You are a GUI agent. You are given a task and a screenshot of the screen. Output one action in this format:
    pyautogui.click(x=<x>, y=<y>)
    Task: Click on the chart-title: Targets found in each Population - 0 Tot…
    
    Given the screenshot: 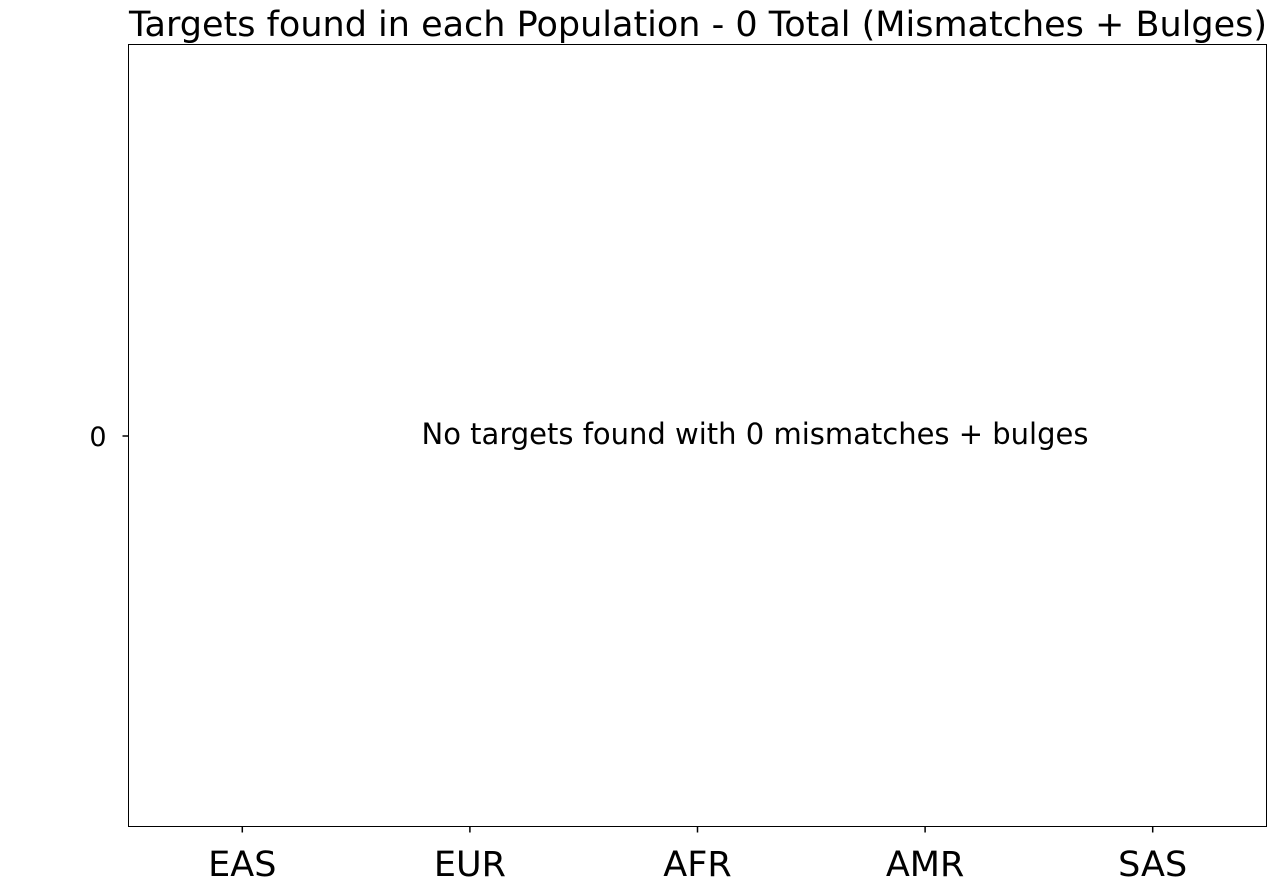 What is the action you would take?
    pyautogui.click(x=697, y=25)
    